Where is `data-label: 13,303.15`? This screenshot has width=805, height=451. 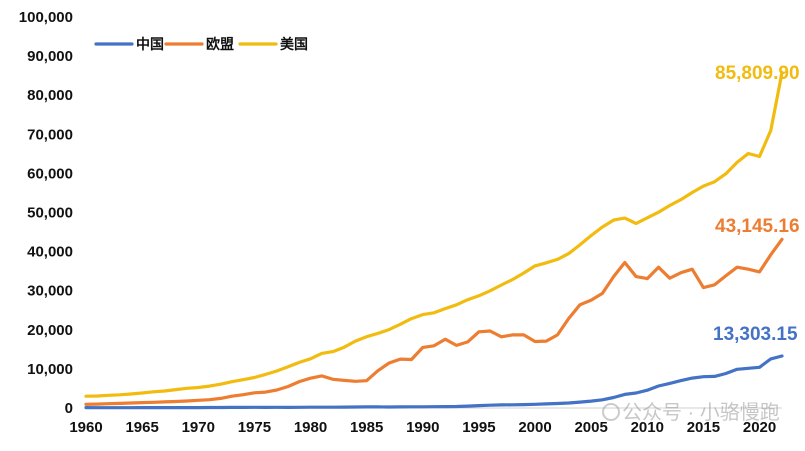 data-label: 13,303.15 is located at coordinates (755, 334).